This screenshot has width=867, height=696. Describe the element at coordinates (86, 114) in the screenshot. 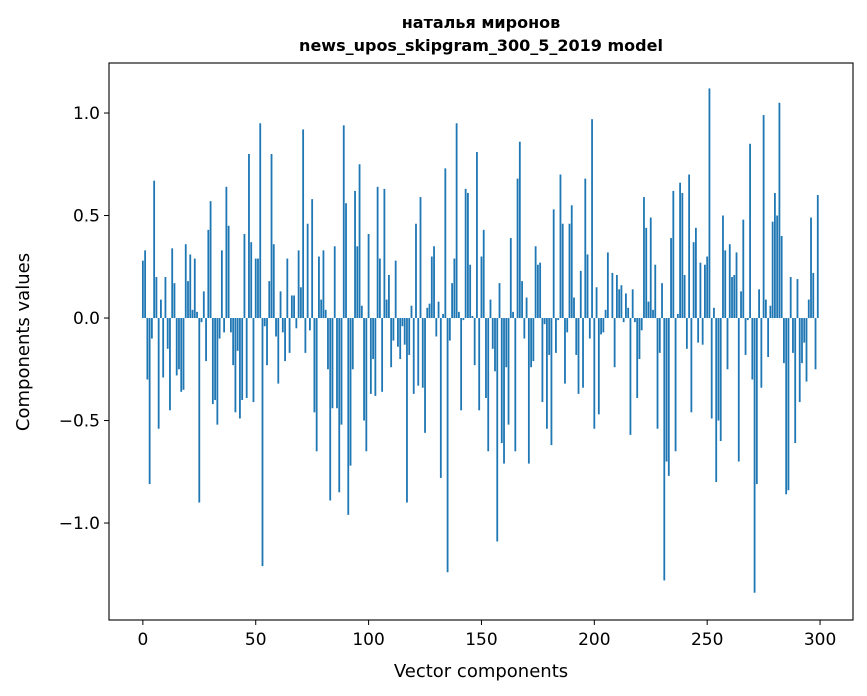

I see `y-tick-label: 1.0` at that location.